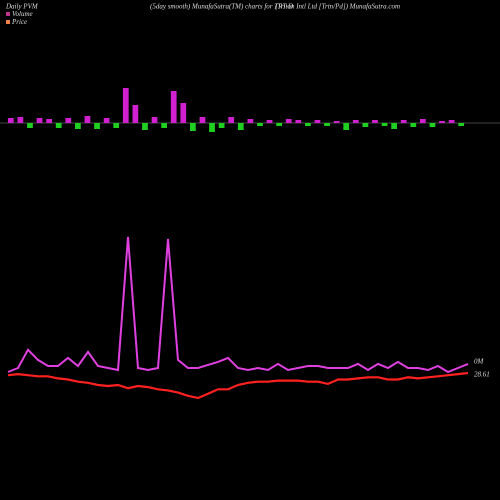  Describe the element at coordinates (22, 14) in the screenshot. I see `legend-label: Volume` at that location.